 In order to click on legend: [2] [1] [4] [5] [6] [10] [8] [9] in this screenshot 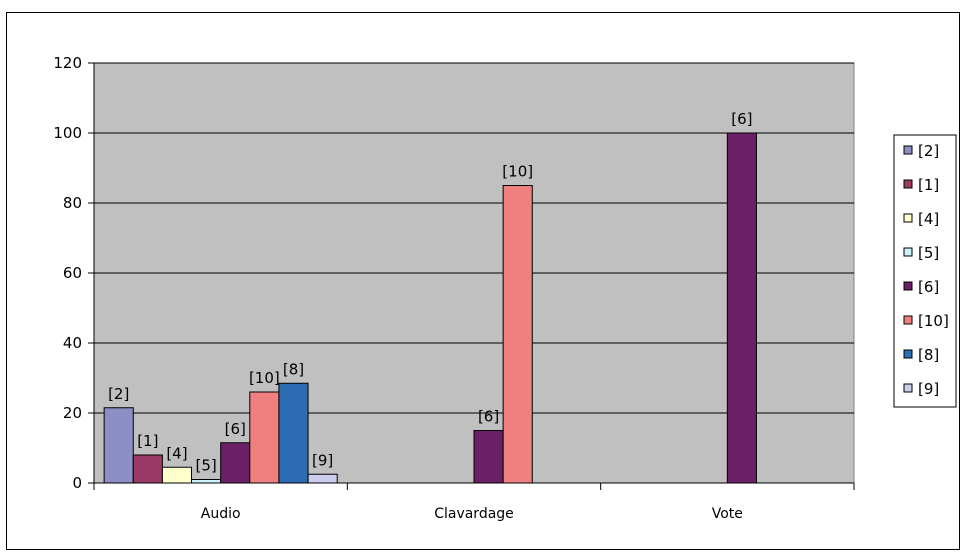, I will do `click(926, 270)`.